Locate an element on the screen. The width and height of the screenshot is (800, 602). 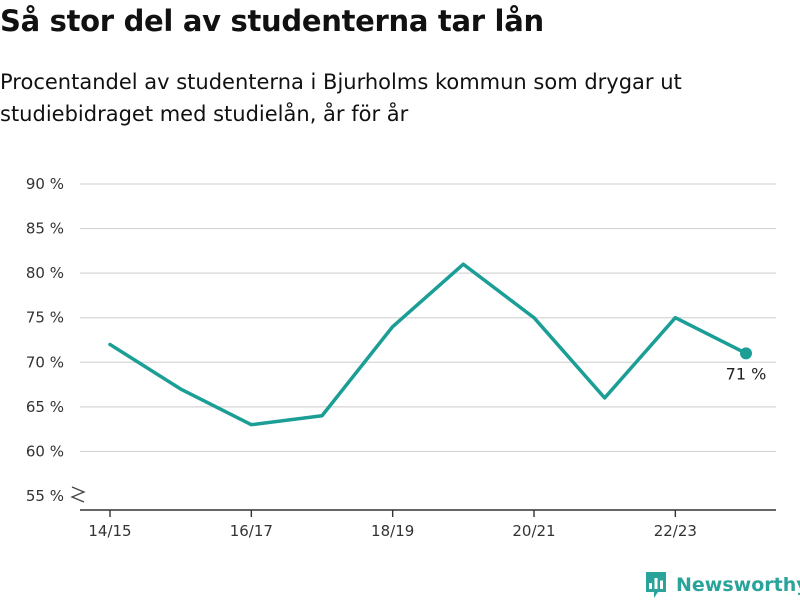
x-tick-label: 20/21 is located at coordinates (533, 531).